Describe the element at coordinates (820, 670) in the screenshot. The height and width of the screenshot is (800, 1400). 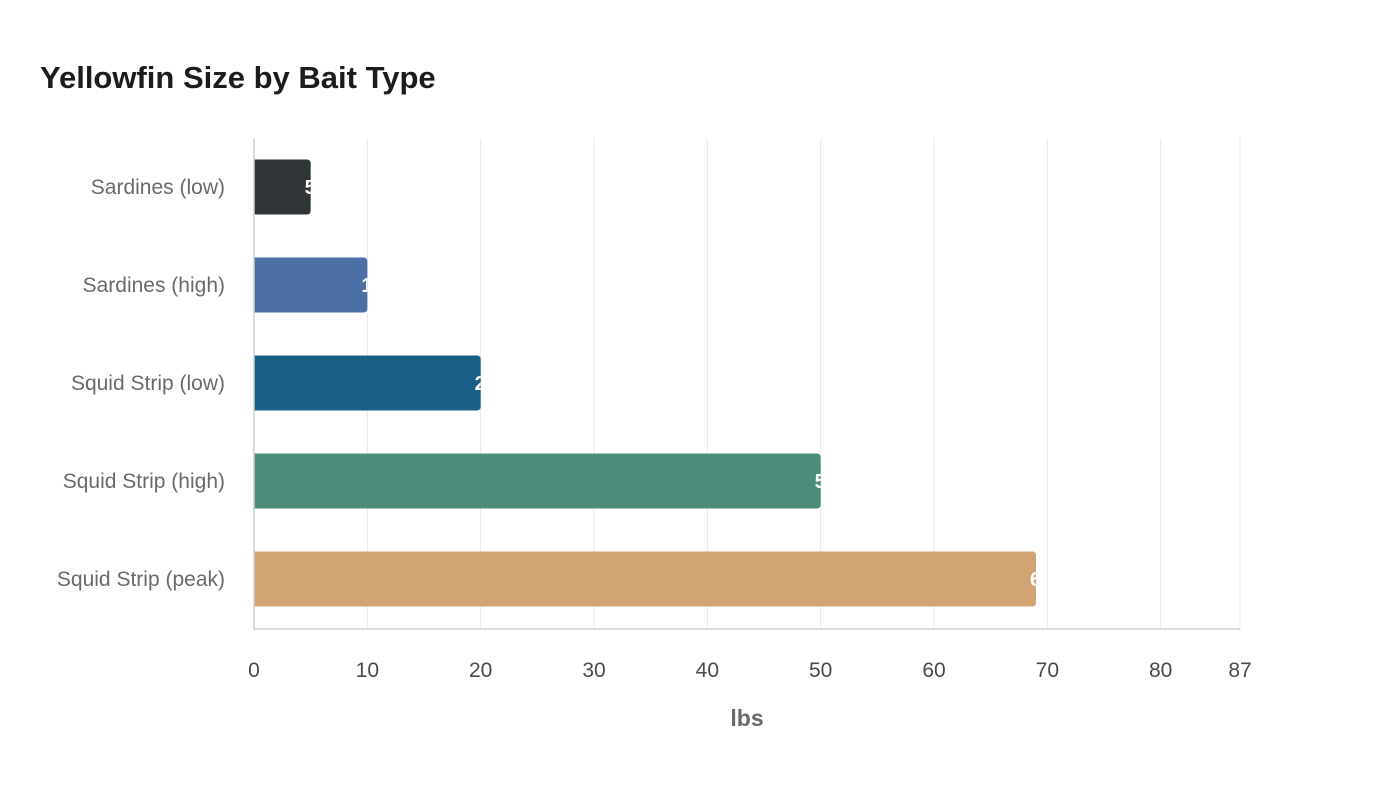
I see `x-tick-label: 50` at that location.